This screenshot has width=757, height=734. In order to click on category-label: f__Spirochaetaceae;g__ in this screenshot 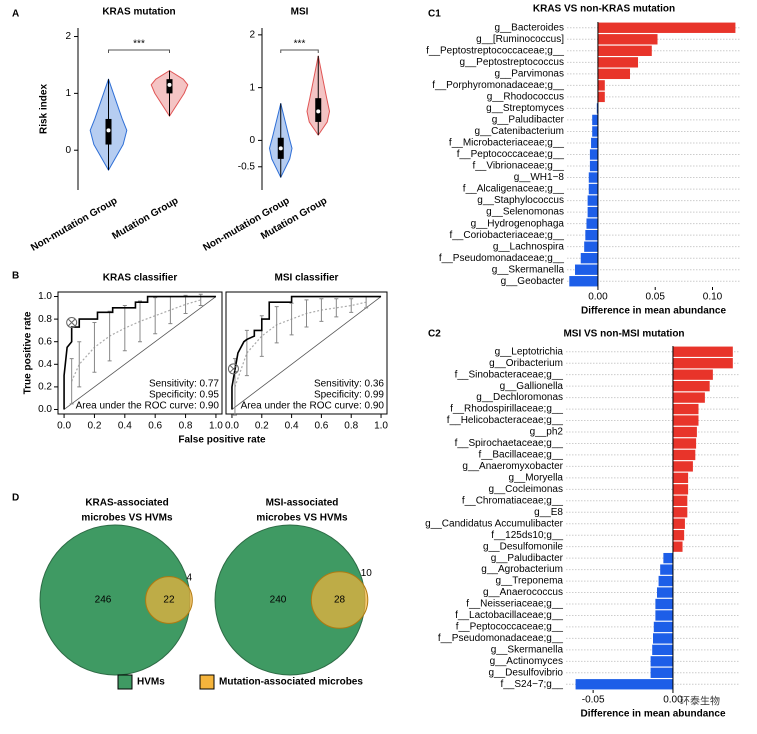, I will do `click(509, 443)`.